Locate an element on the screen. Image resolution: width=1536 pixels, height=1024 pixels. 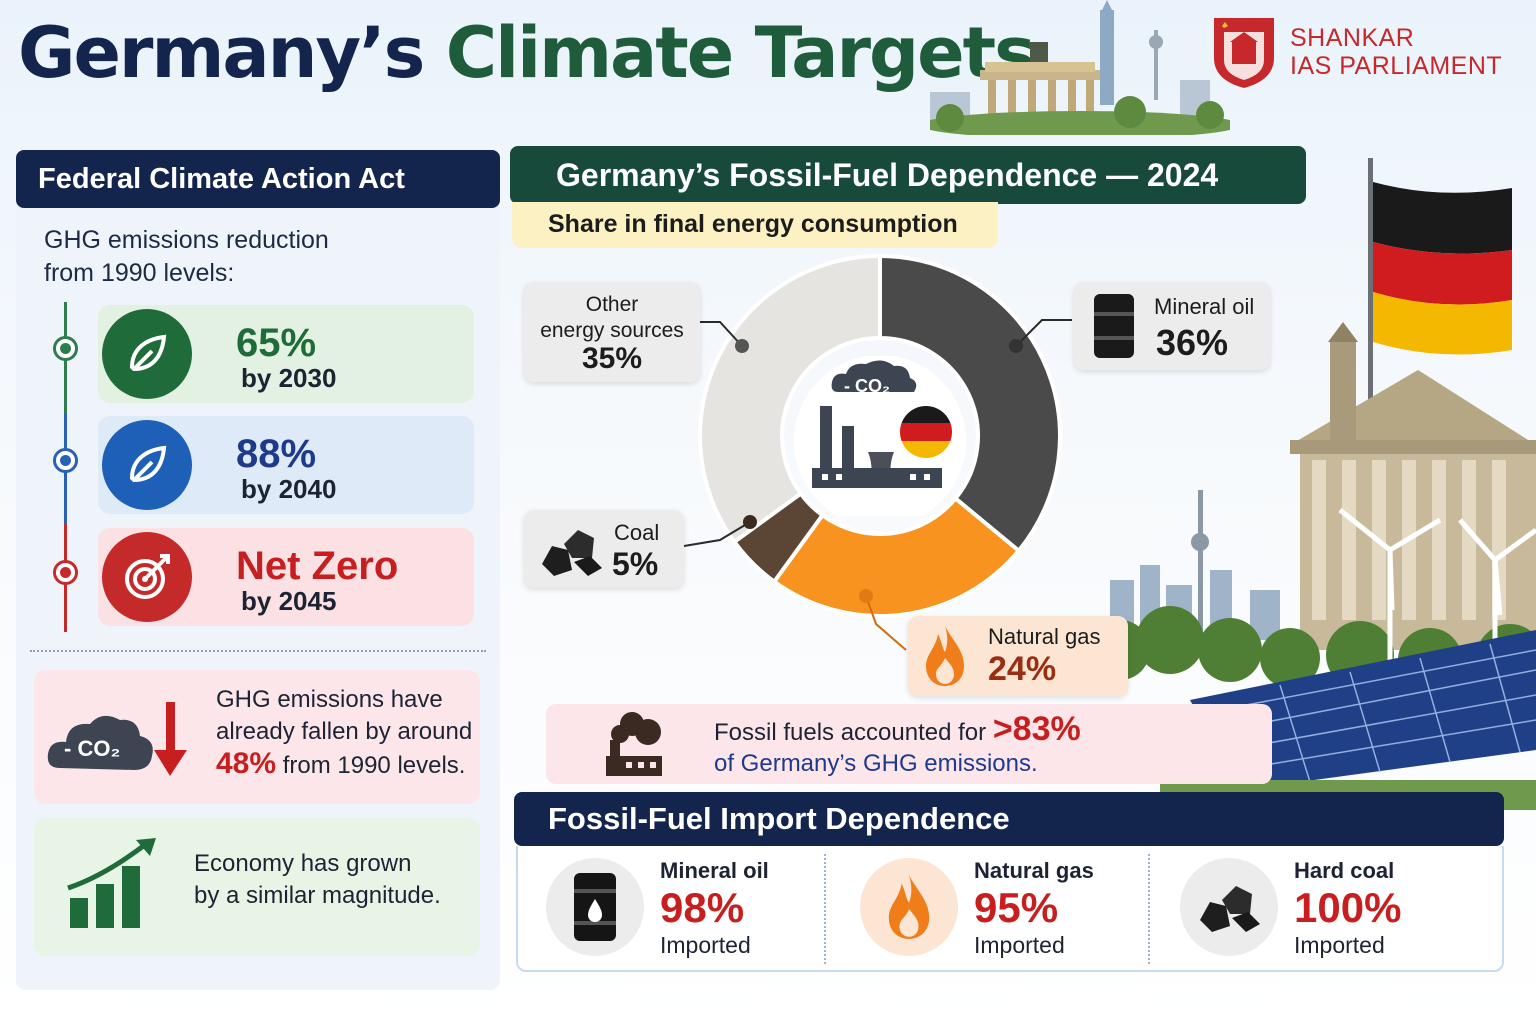
import-item-mineral-oil: Mineral oil 98% Imported is located at coordinates (678, 909).